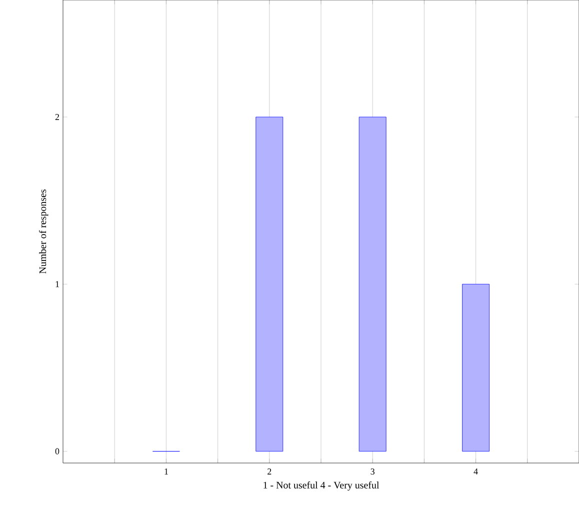  What do you see at coordinates (57, 284) in the screenshot?
I see `y-tick-label: 1` at bounding box center [57, 284].